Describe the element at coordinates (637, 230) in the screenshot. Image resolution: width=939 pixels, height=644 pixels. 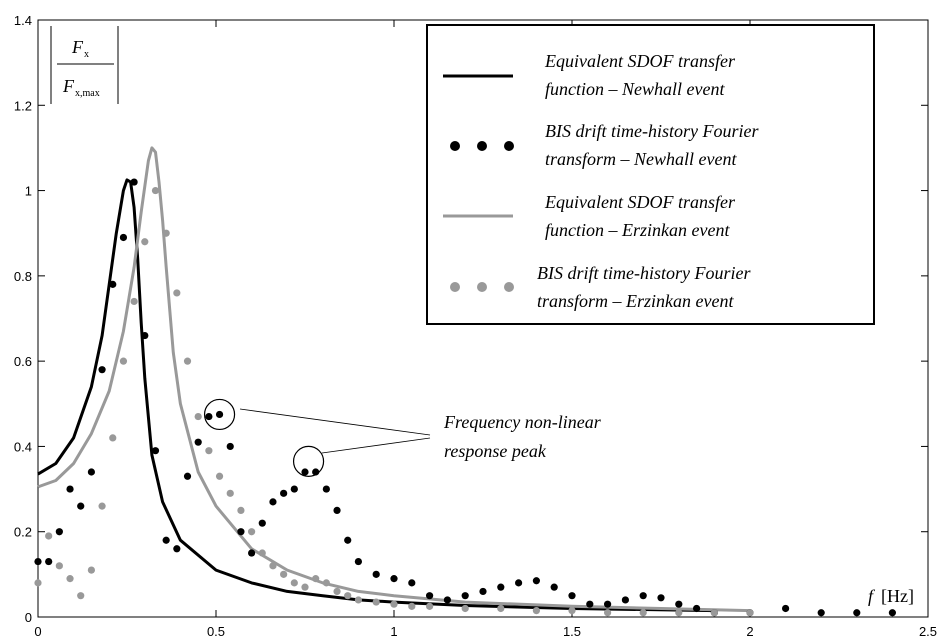
I see `legend-label-3-line-2: function – Erzinkan event` at that location.